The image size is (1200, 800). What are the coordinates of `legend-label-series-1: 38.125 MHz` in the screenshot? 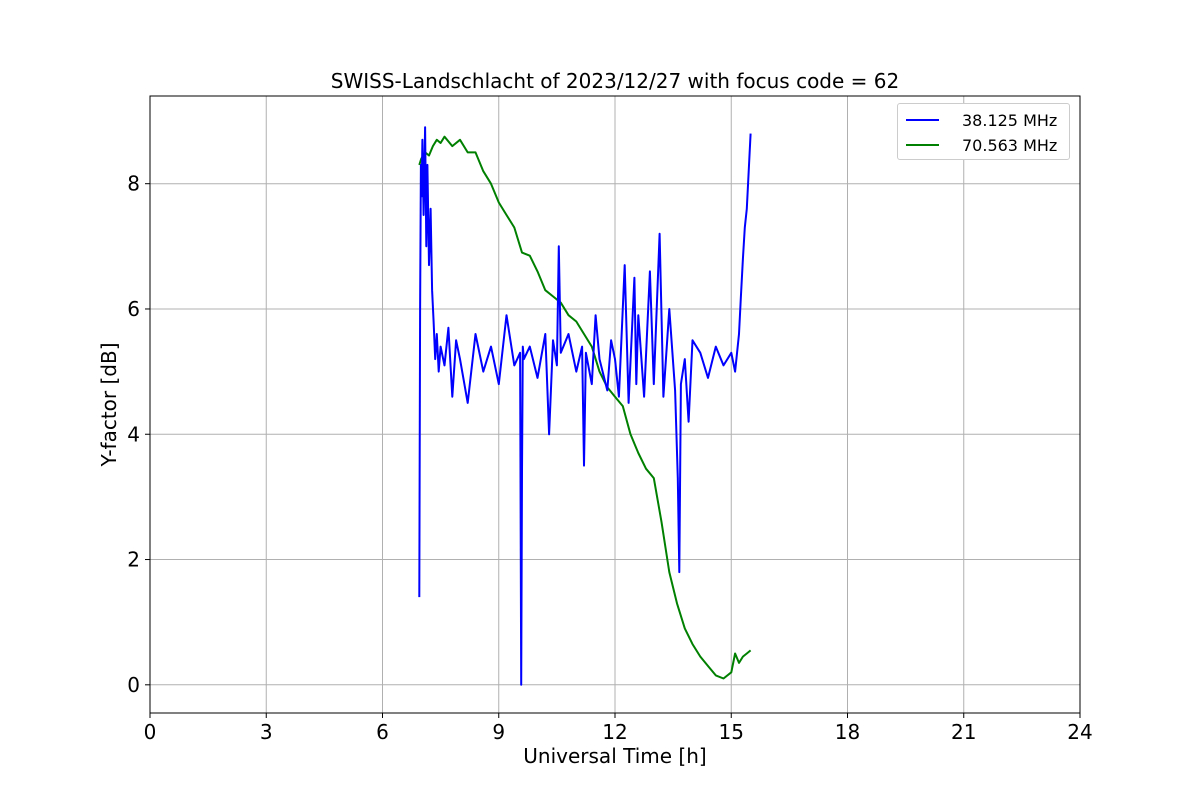 It's located at (1010, 120).